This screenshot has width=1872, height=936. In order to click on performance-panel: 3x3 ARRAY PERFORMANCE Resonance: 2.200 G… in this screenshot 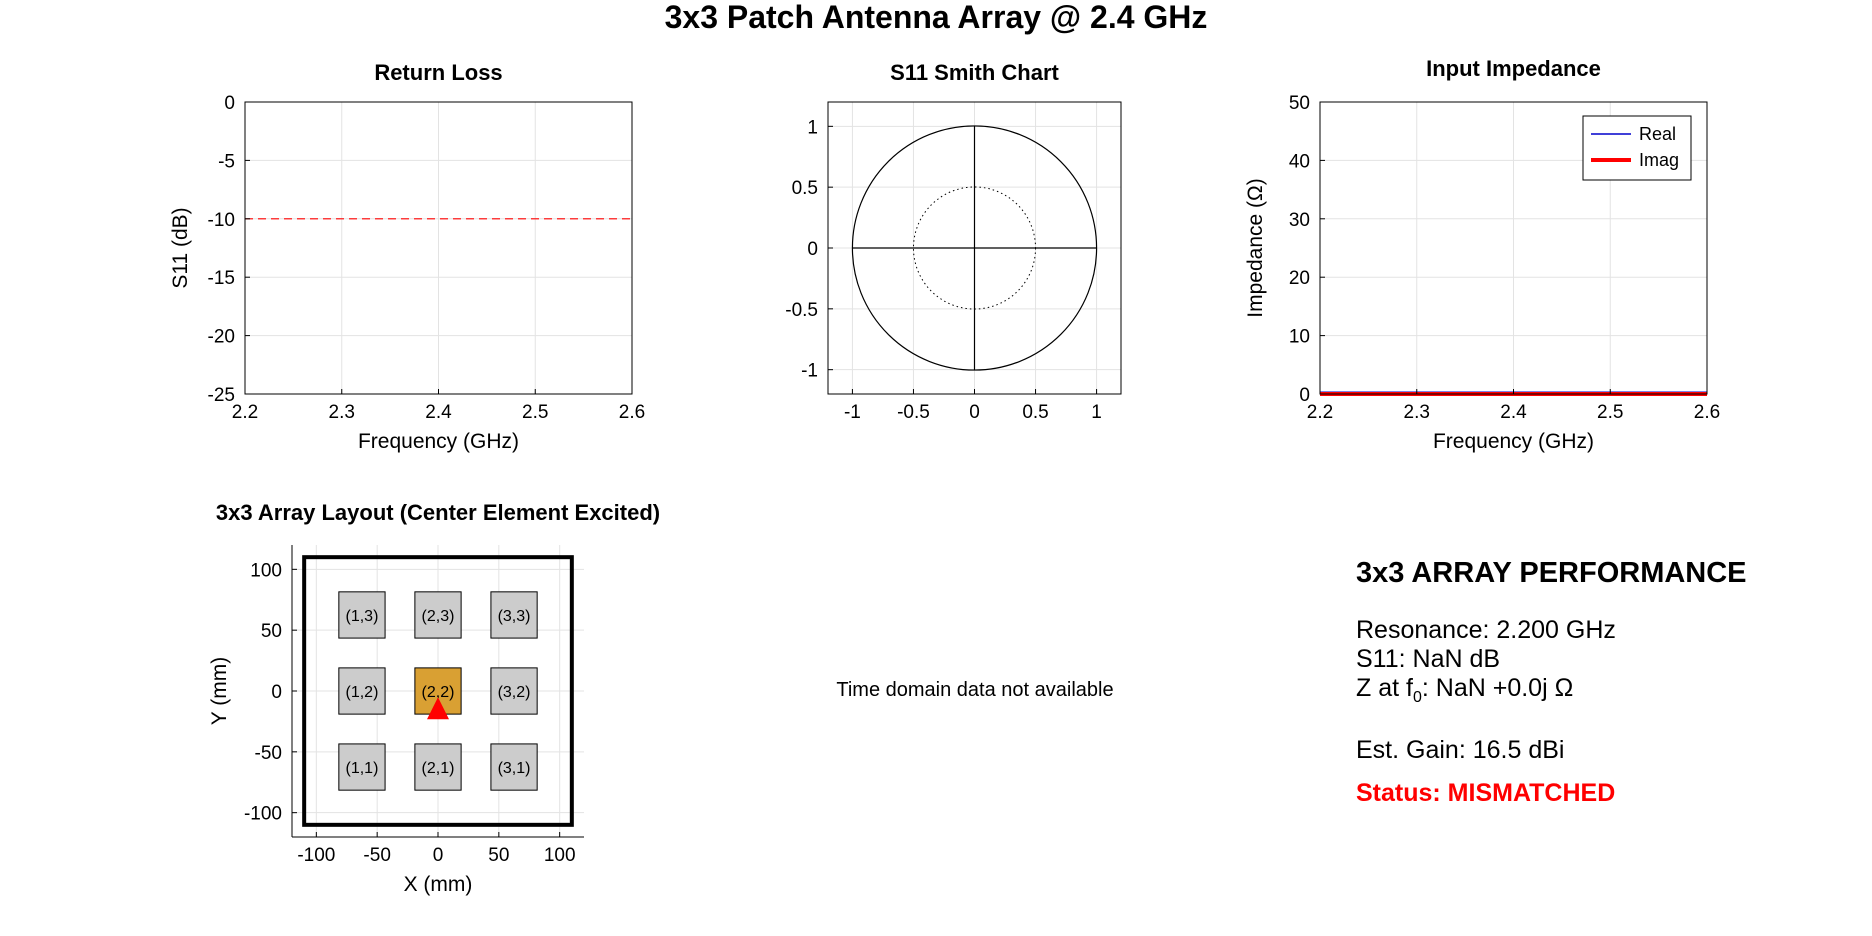, I will do `click(1606, 682)`.